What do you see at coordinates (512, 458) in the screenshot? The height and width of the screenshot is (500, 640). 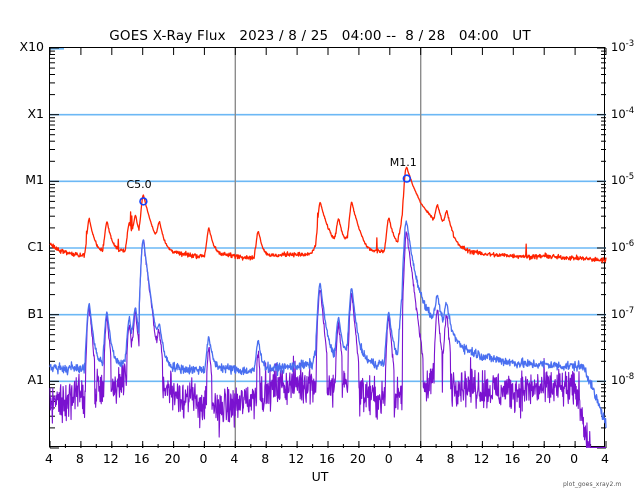 I see `x-label-15: 16` at bounding box center [512, 458].